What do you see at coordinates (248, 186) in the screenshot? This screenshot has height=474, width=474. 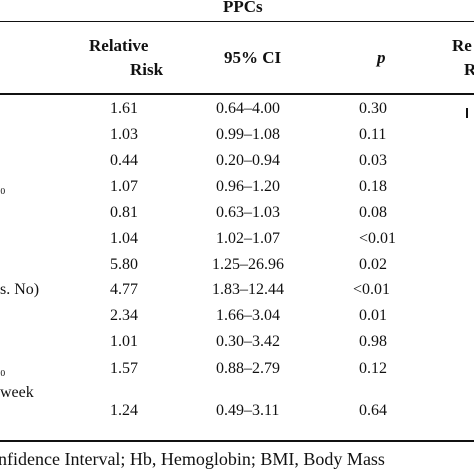 I see `table-cell-ci: 0.96–1.20` at bounding box center [248, 186].